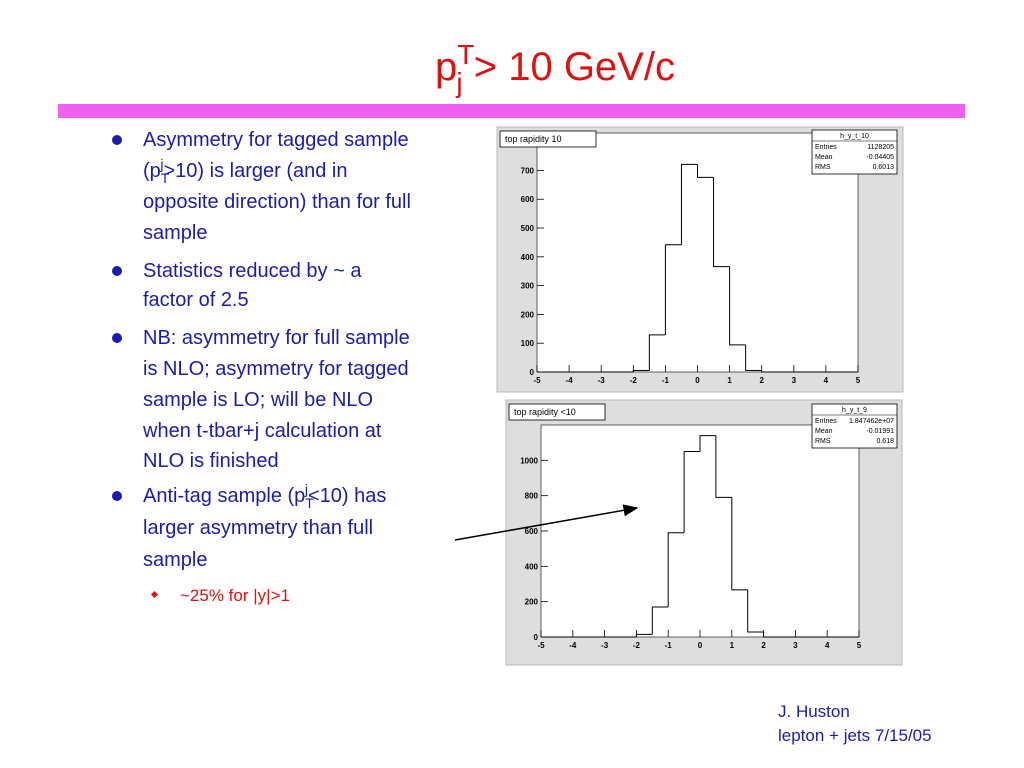  I want to click on chart-title: top rapidity 10, so click(533, 139).